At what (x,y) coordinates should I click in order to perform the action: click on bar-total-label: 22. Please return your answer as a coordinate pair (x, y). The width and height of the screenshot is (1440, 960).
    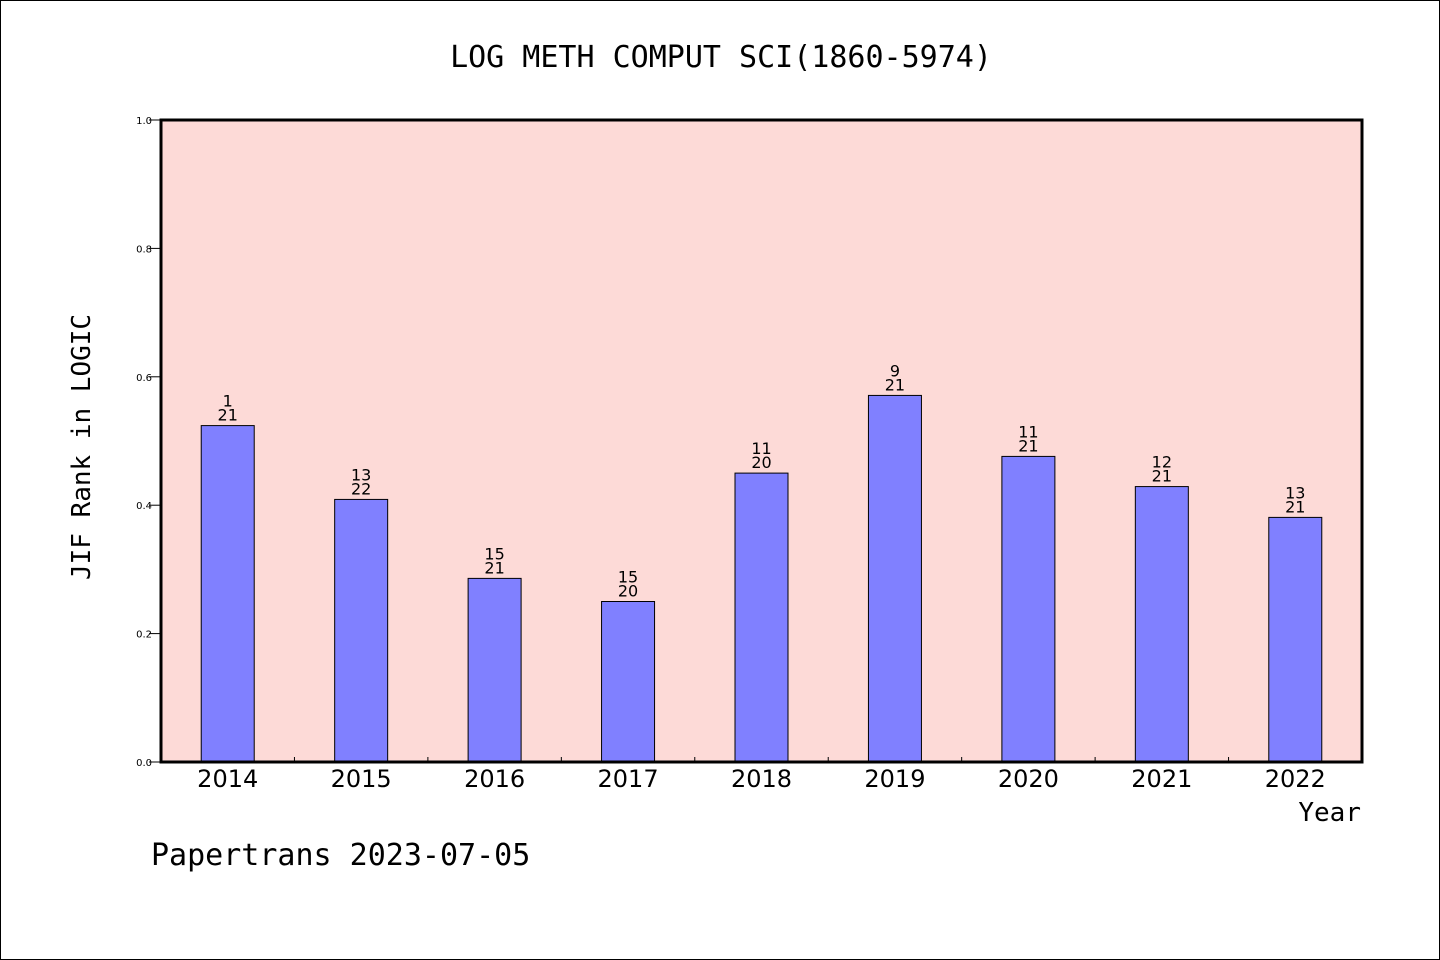
    Looking at the image, I should click on (361, 488).